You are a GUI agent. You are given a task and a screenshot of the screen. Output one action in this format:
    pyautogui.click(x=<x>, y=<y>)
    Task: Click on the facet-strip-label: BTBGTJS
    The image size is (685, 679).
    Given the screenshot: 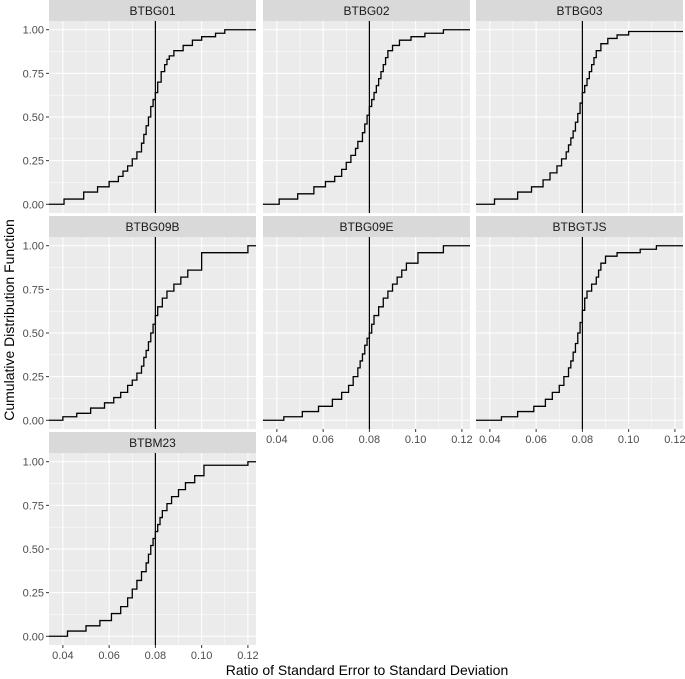 What is the action you would take?
    pyautogui.click(x=579, y=227)
    